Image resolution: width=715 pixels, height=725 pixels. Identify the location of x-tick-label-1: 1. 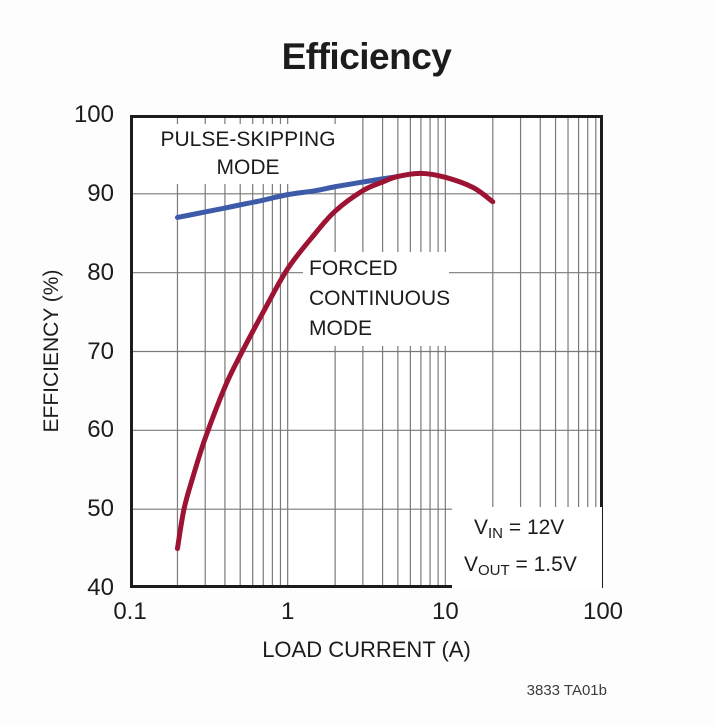
(287, 611).